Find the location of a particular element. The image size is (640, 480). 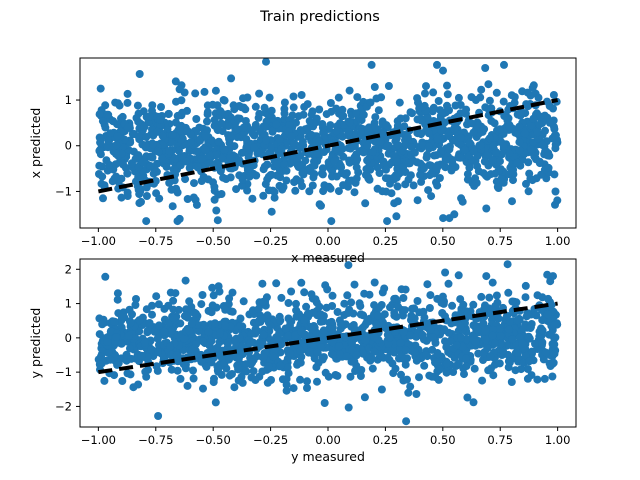

x-tick-label: 1.00 is located at coordinates (558, 241).